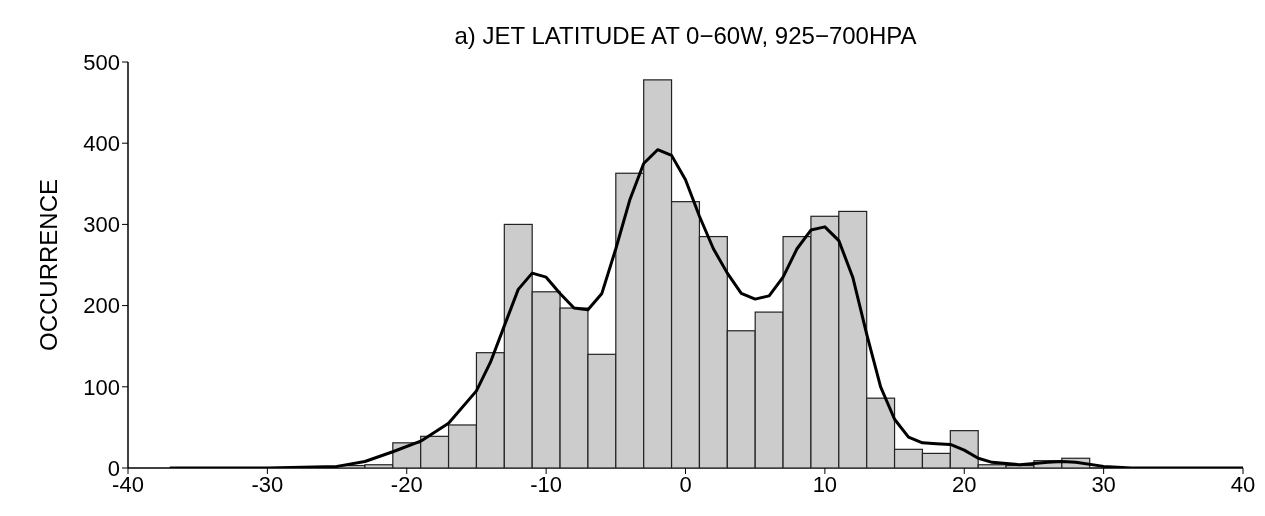 This screenshot has height=516, width=1265. I want to click on y-tick-label: 400, so click(101, 144).